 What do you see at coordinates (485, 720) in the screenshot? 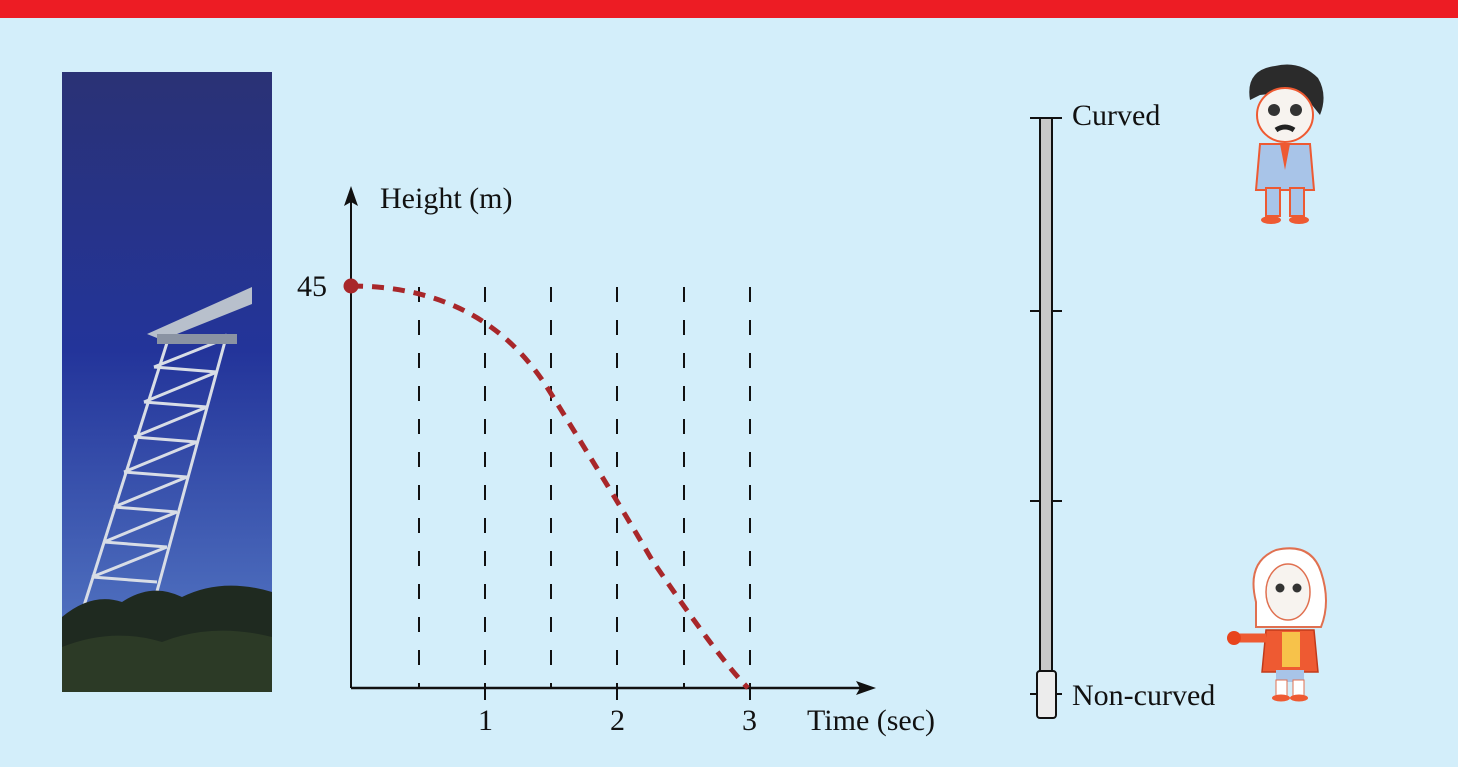
I see `x-tick-1: 1` at bounding box center [485, 720].